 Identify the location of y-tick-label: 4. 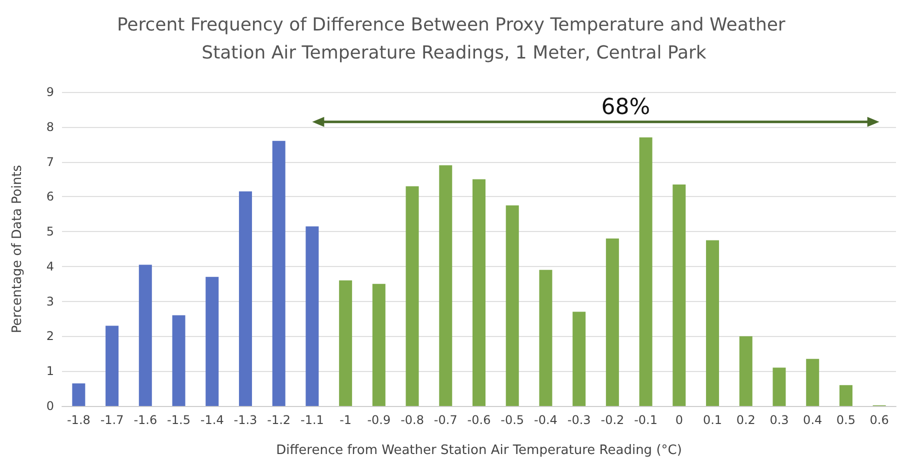
(50, 266).